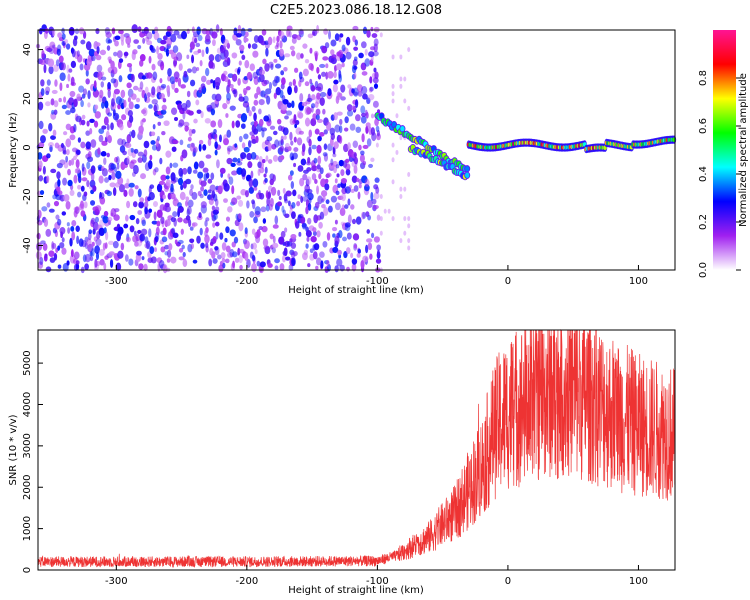 Image resolution: width=750 pixels, height=600 pixels. What do you see at coordinates (703, 270) in the screenshot?
I see `colorbar-tick-label: 0.0` at bounding box center [703, 270].